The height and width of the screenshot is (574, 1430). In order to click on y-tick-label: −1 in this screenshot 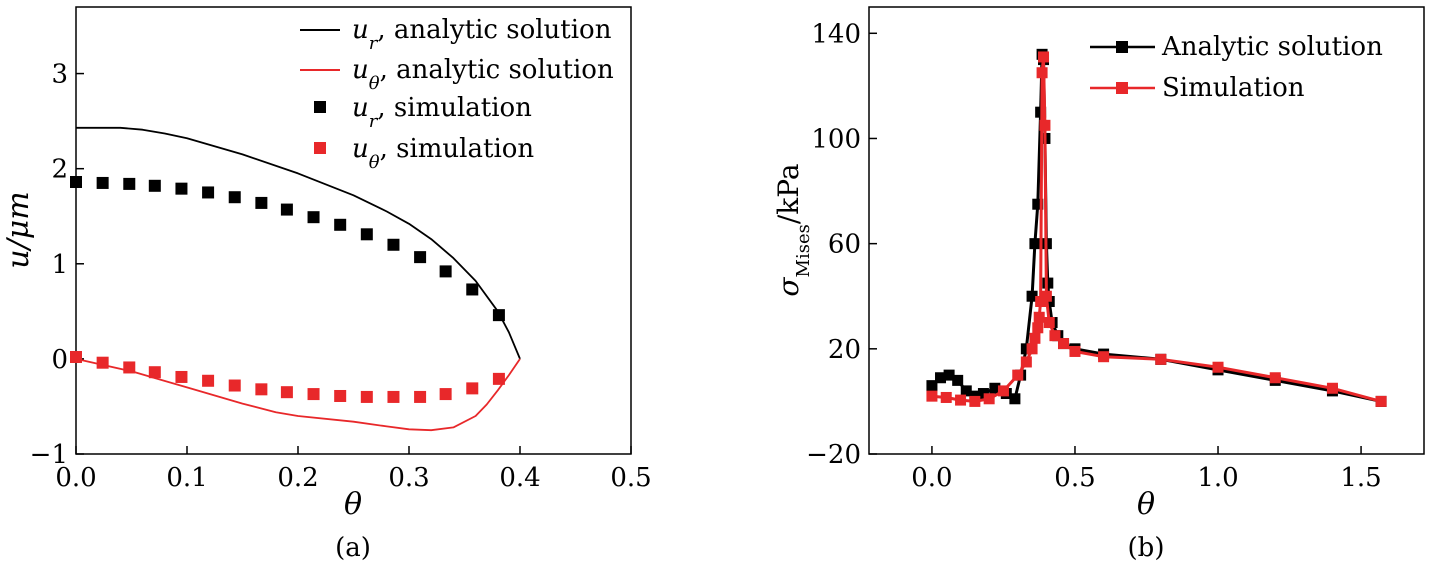, I will do `click(49, 455)`.